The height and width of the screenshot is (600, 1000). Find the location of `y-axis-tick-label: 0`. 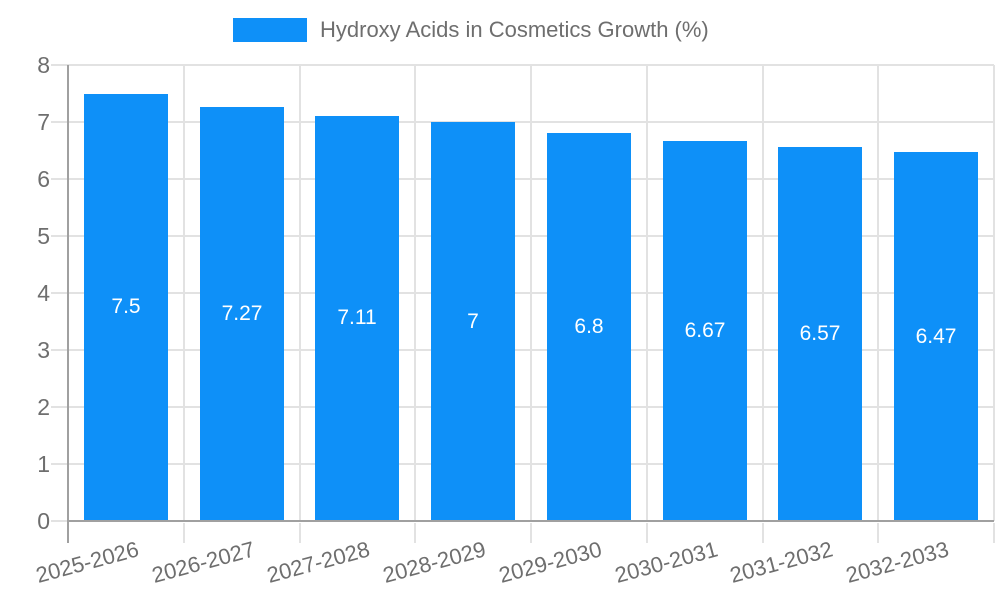

y-axis-tick-label: 0 is located at coordinates (43, 521).